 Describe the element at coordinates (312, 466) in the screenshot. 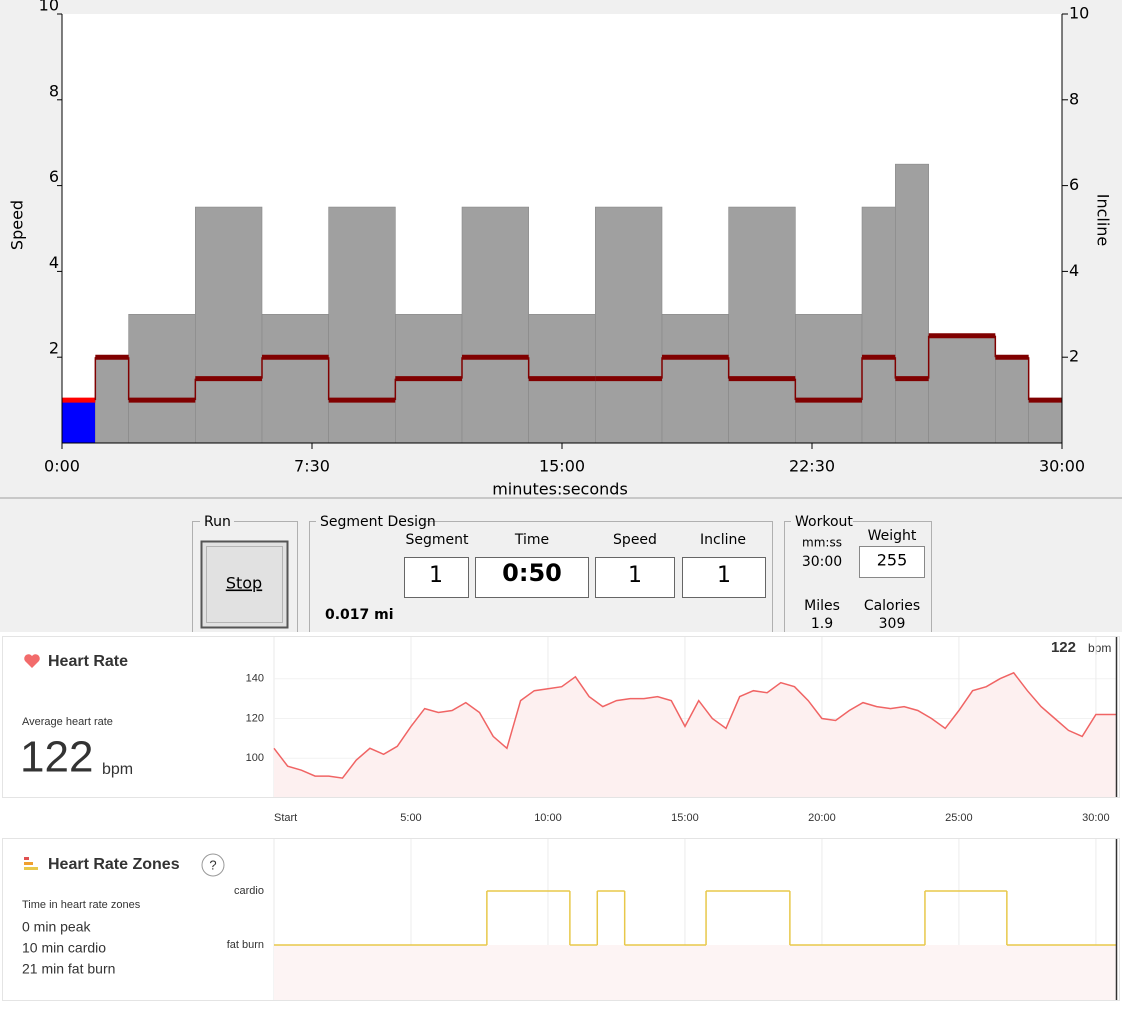

I see `x-tick-label: 7:30` at that location.